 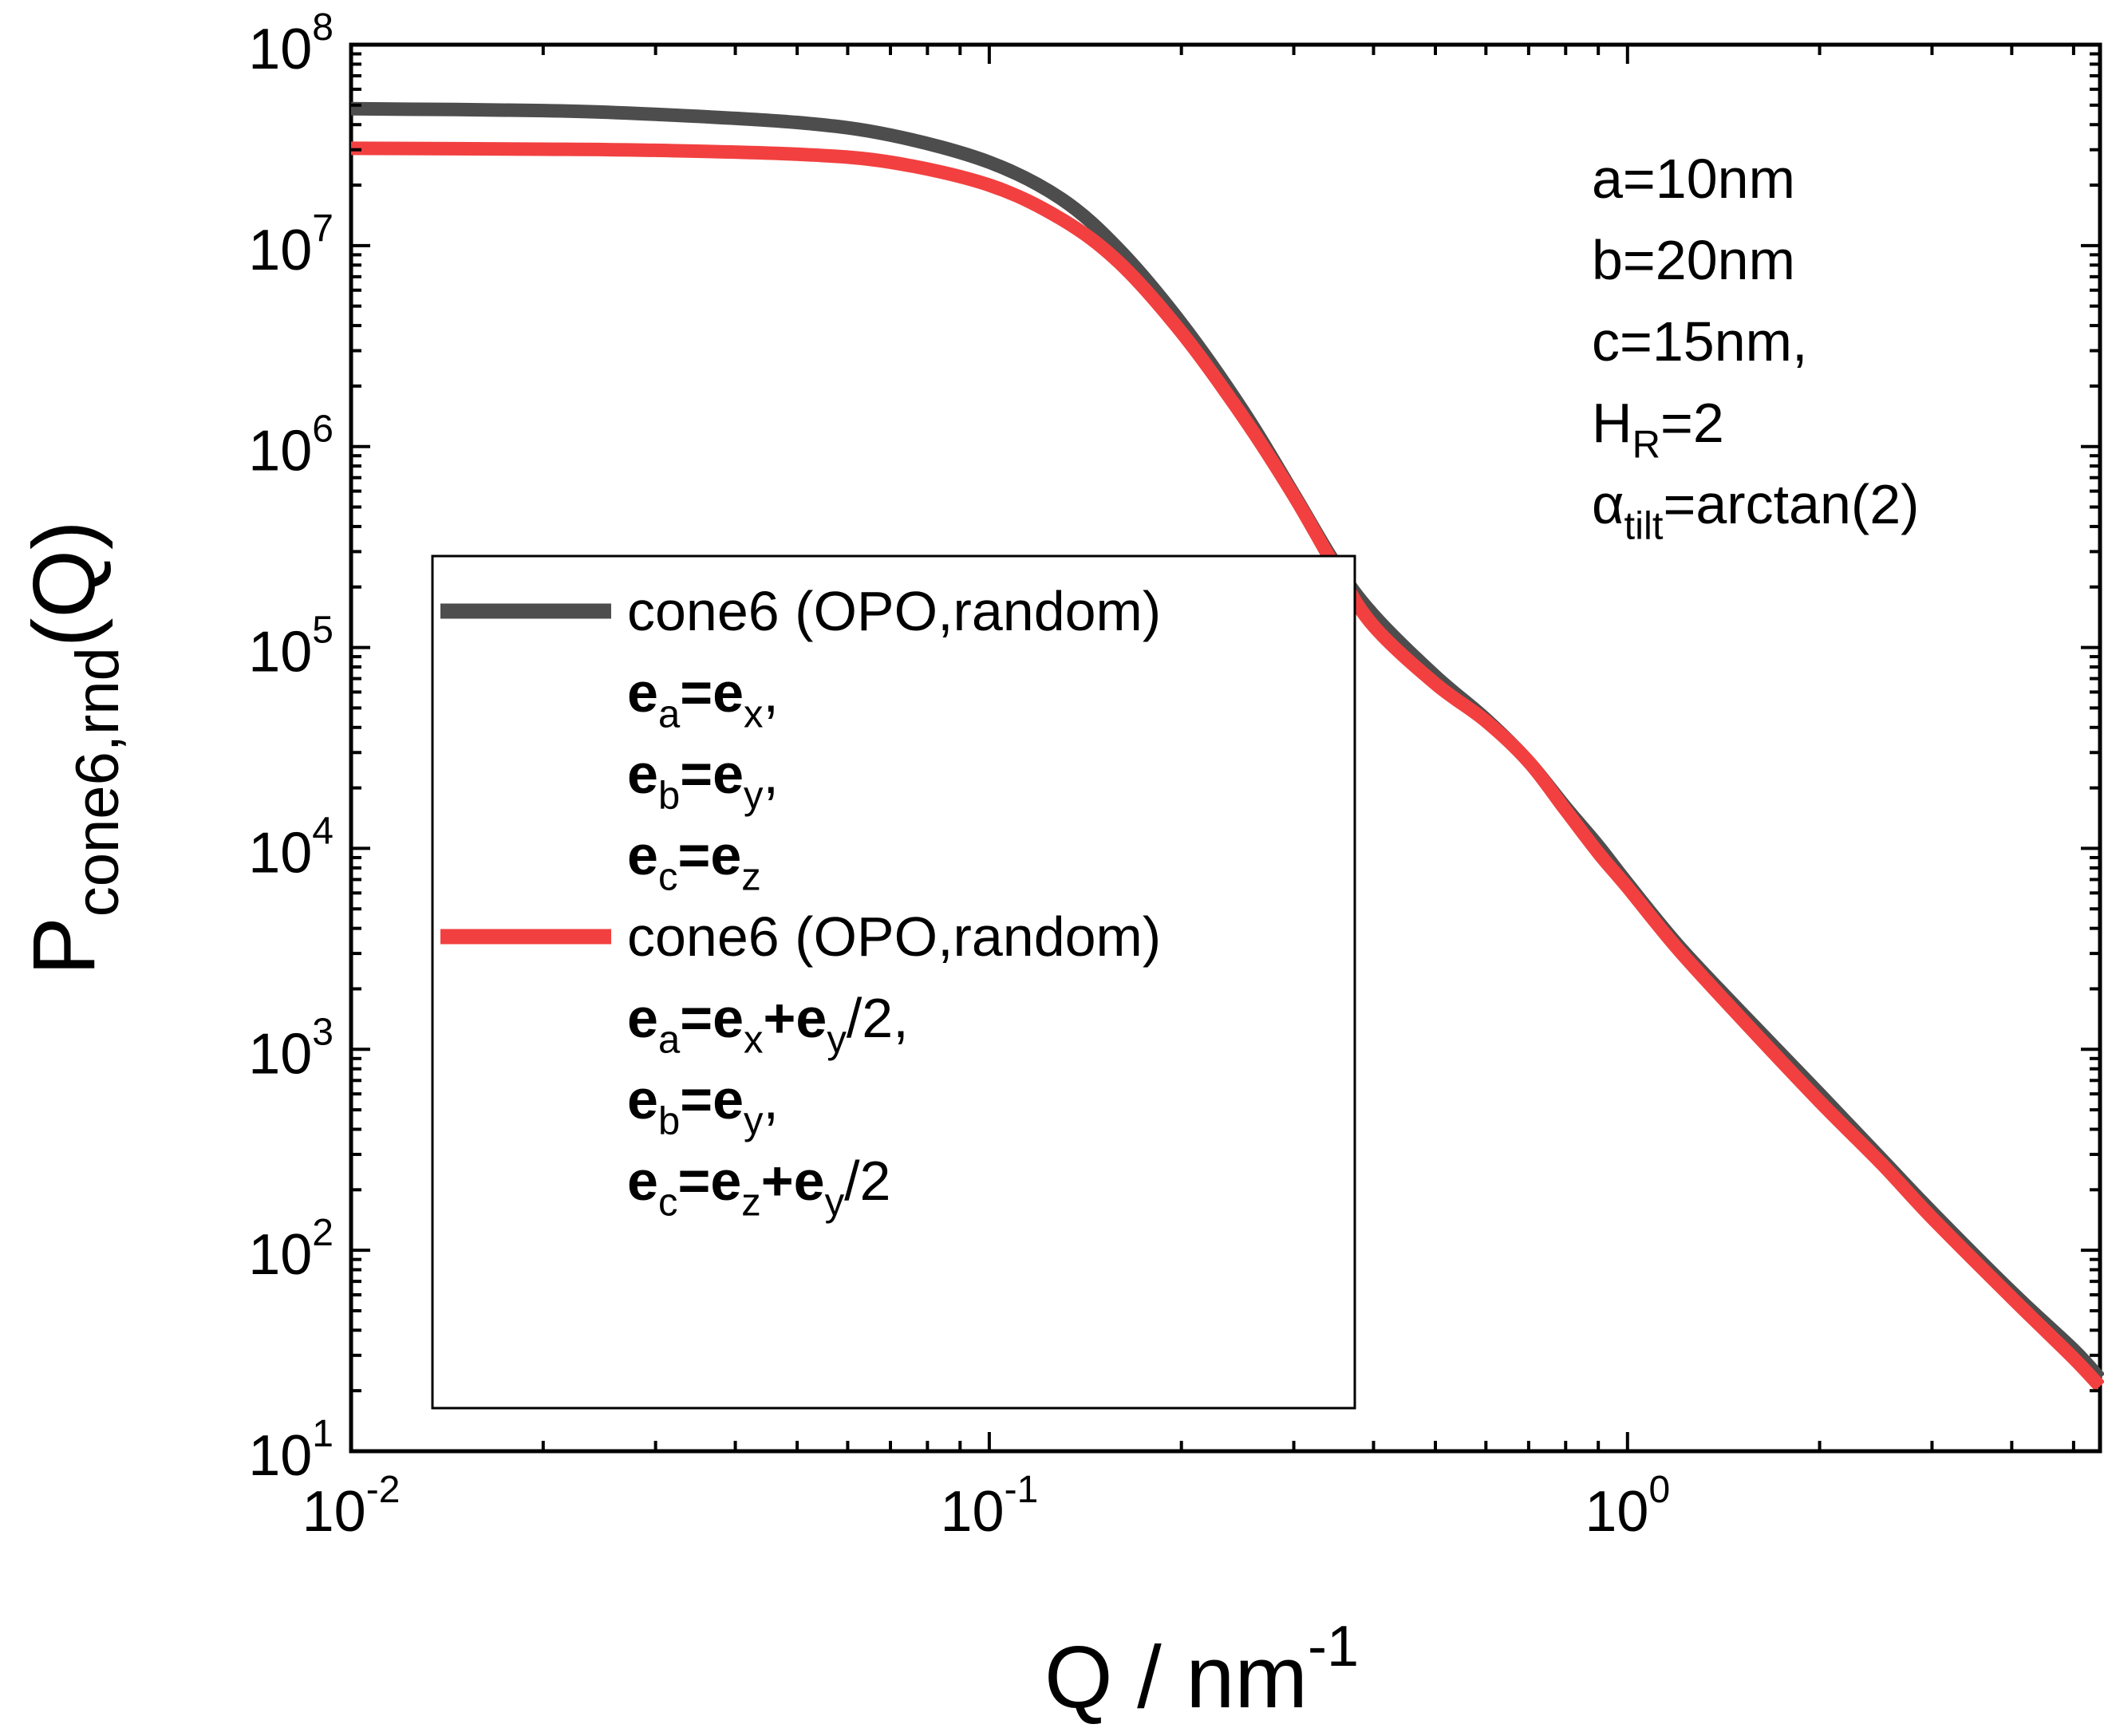 What do you see at coordinates (291, 1249) in the screenshot?
I see `y-tick-label: 10²` at bounding box center [291, 1249].